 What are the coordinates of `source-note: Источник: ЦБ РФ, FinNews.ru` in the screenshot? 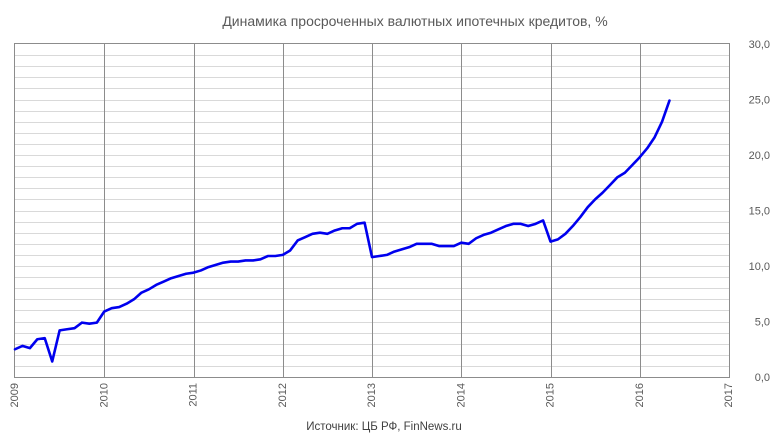 It's located at (384, 427).